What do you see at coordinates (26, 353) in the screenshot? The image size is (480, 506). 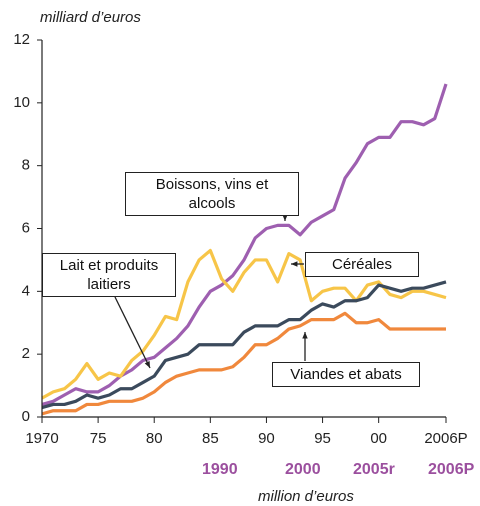 I see `y-tick-label: 2` at bounding box center [26, 353].